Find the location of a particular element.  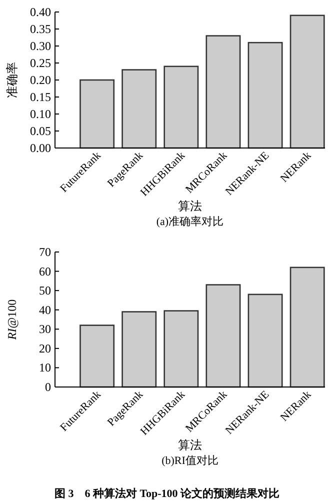

y-tick-label: 30 is located at coordinates (45, 329).